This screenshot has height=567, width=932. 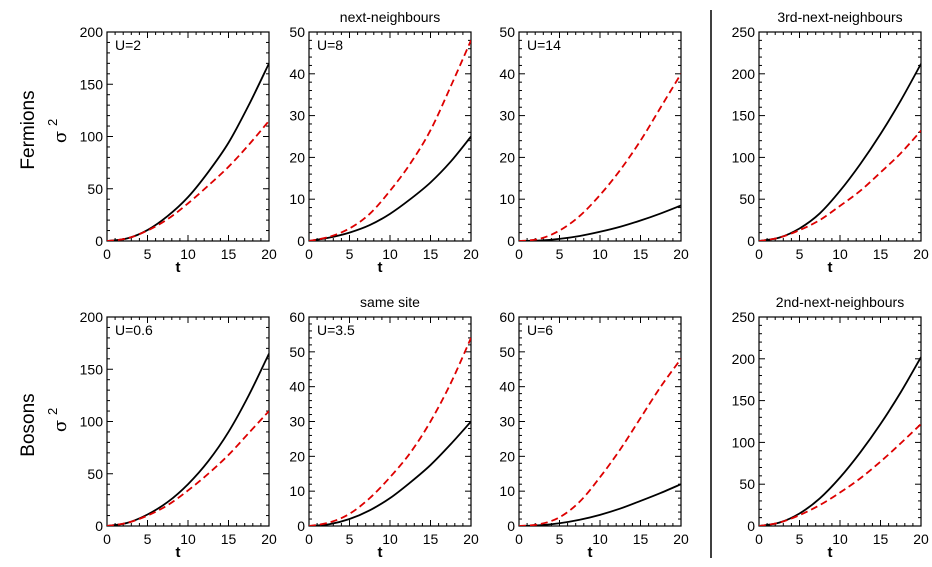 What do you see at coordinates (60, 426) in the screenshot?
I see `ylabel-sigma-1: σ` at bounding box center [60, 426].